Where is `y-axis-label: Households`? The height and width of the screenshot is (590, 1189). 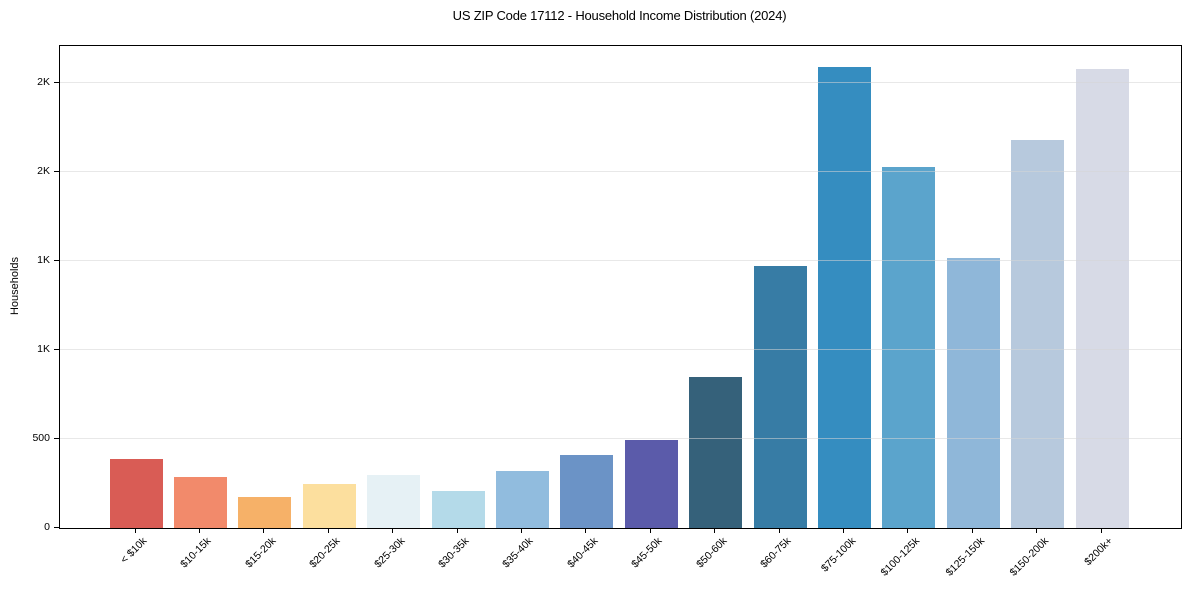 y-axis-label: Households is located at coordinates (15, 286).